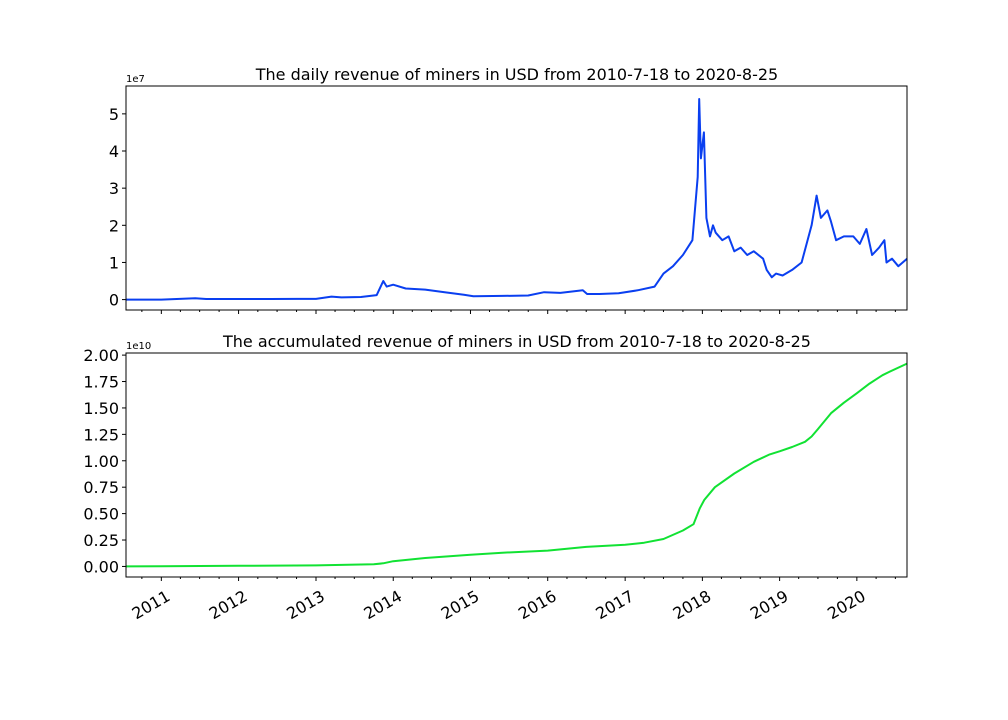 The image size is (1008, 720). What do you see at coordinates (101, 382) in the screenshot?
I see `y-tick-label: 1.75` at bounding box center [101, 382].